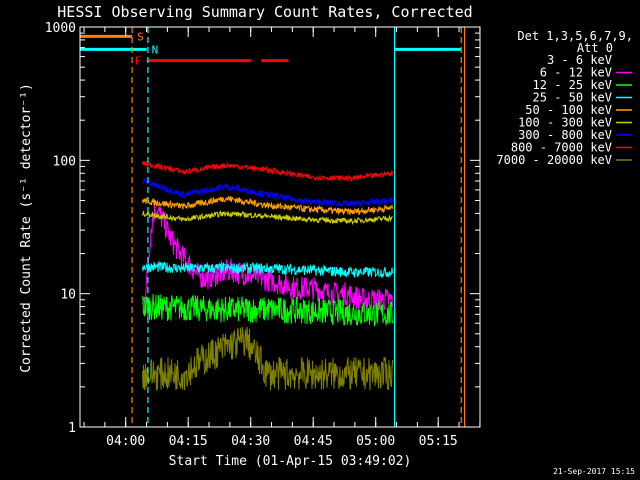  What do you see at coordinates (72, 428) in the screenshot?
I see `y-tick-label: 1` at bounding box center [72, 428].